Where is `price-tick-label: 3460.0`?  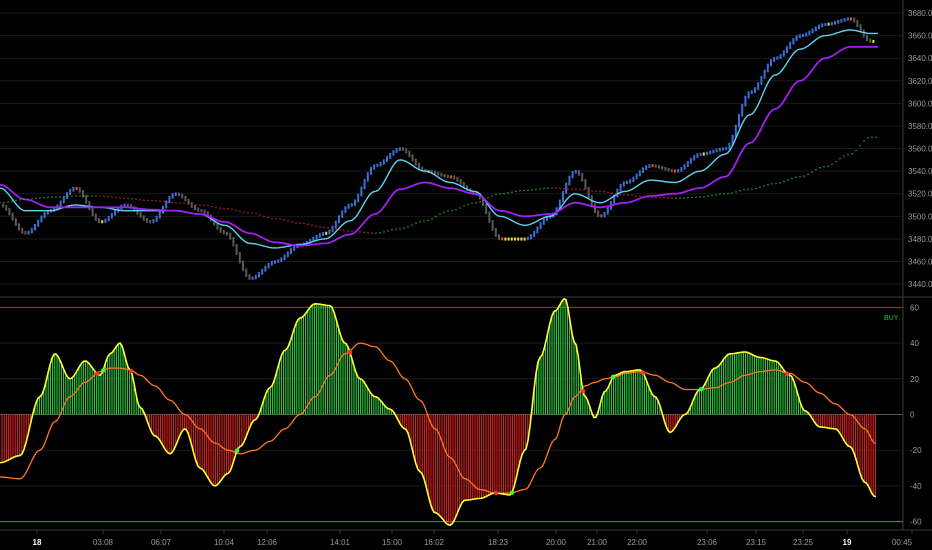
price-tick-label: 3460.0 is located at coordinates (920, 262).